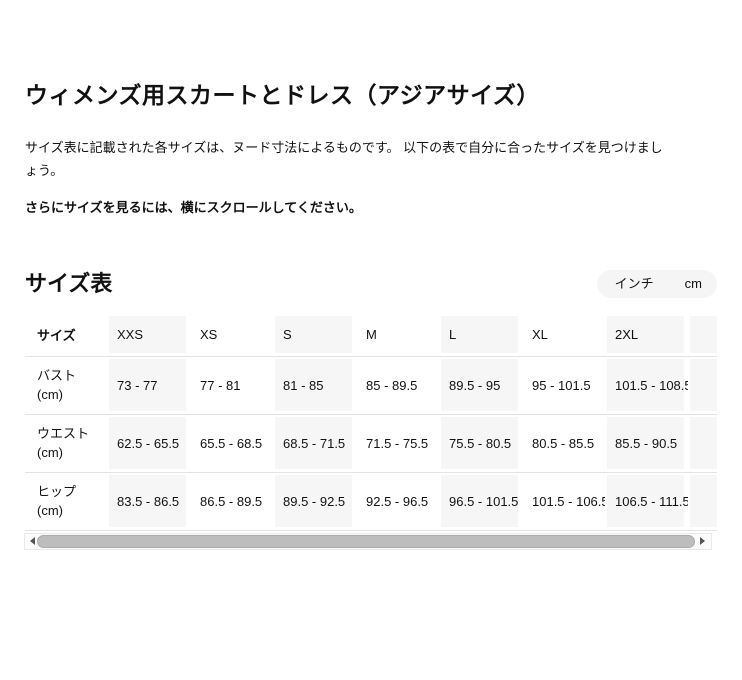  Describe the element at coordinates (397, 335) in the screenshot. I see `column-header-m: M` at that location.